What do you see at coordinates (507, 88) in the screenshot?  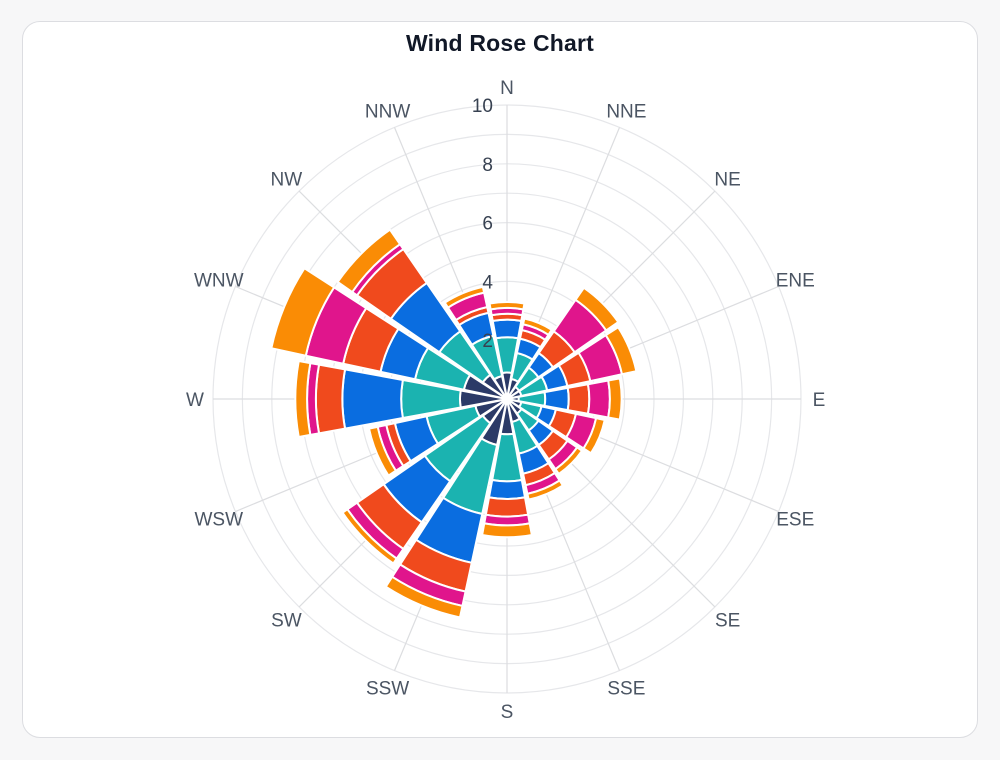 I see `direction-label-n: N` at bounding box center [507, 88].